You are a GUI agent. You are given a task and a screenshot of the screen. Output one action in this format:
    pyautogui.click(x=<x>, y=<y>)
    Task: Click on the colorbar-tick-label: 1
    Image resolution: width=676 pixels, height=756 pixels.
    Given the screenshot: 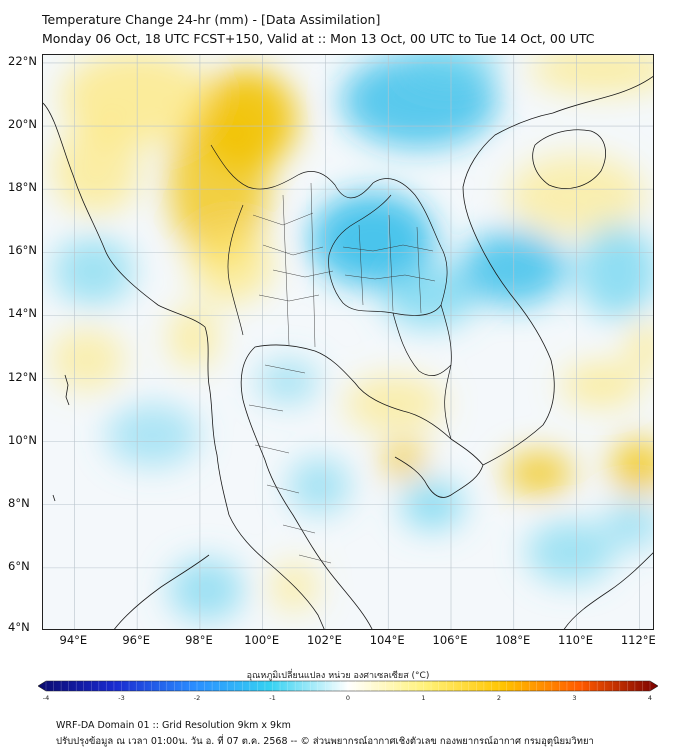 What is the action you would take?
    pyautogui.click(x=423, y=698)
    